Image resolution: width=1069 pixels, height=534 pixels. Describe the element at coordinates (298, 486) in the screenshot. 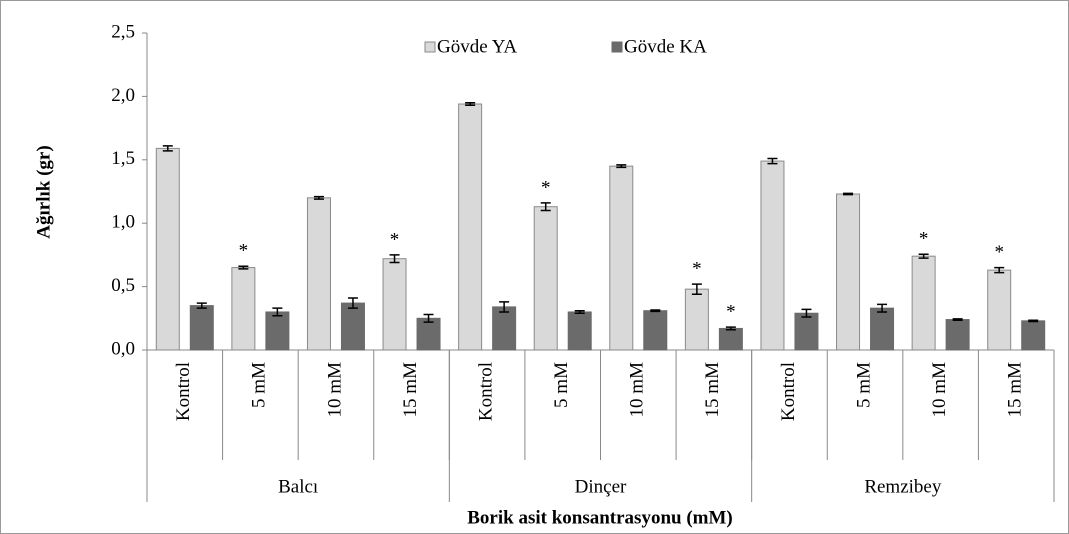

I see `group-label: Balcı` at that location.